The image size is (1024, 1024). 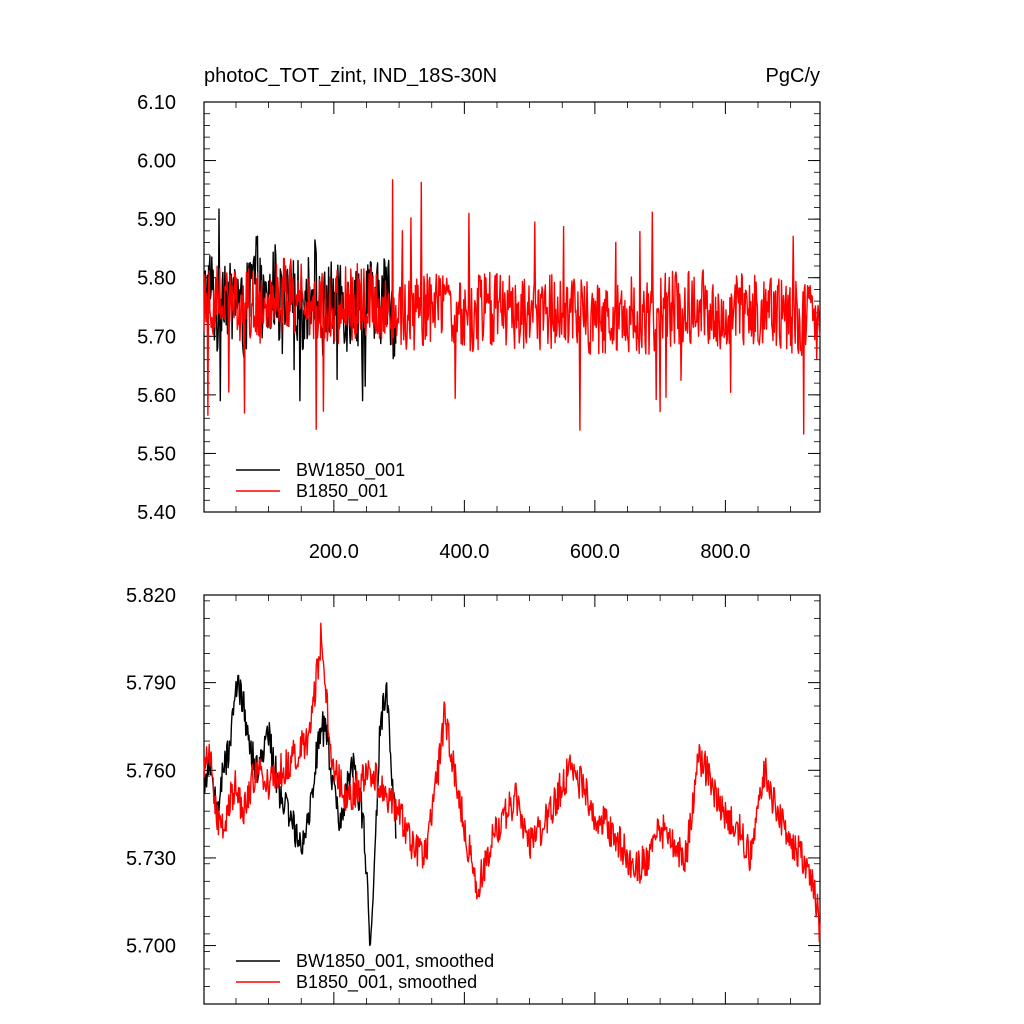 I want to click on y-tick-label: 5.70, so click(x=156, y=337).